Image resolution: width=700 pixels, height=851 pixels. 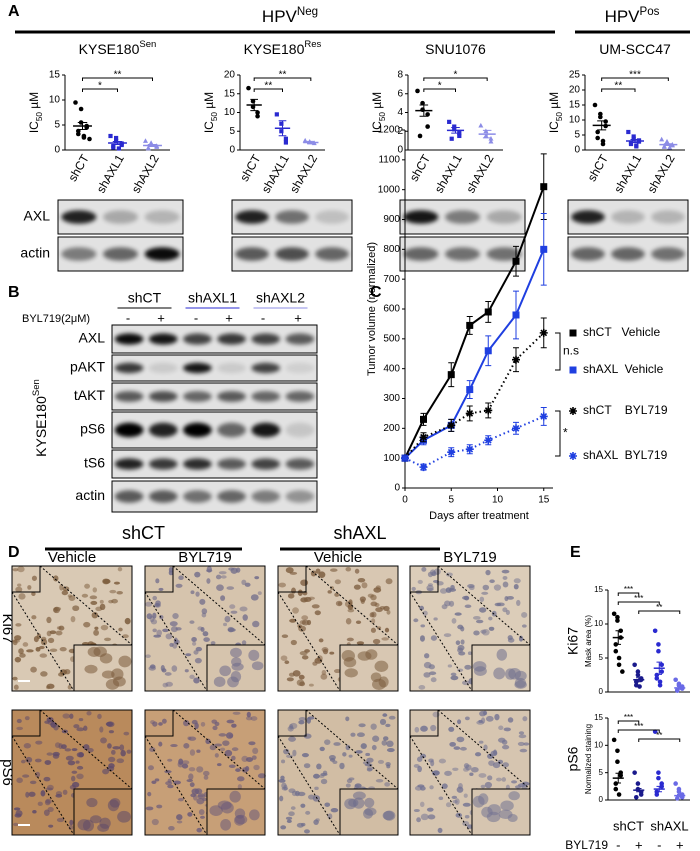 I want to click on blot-row-label: pS6, so click(x=92, y=429).